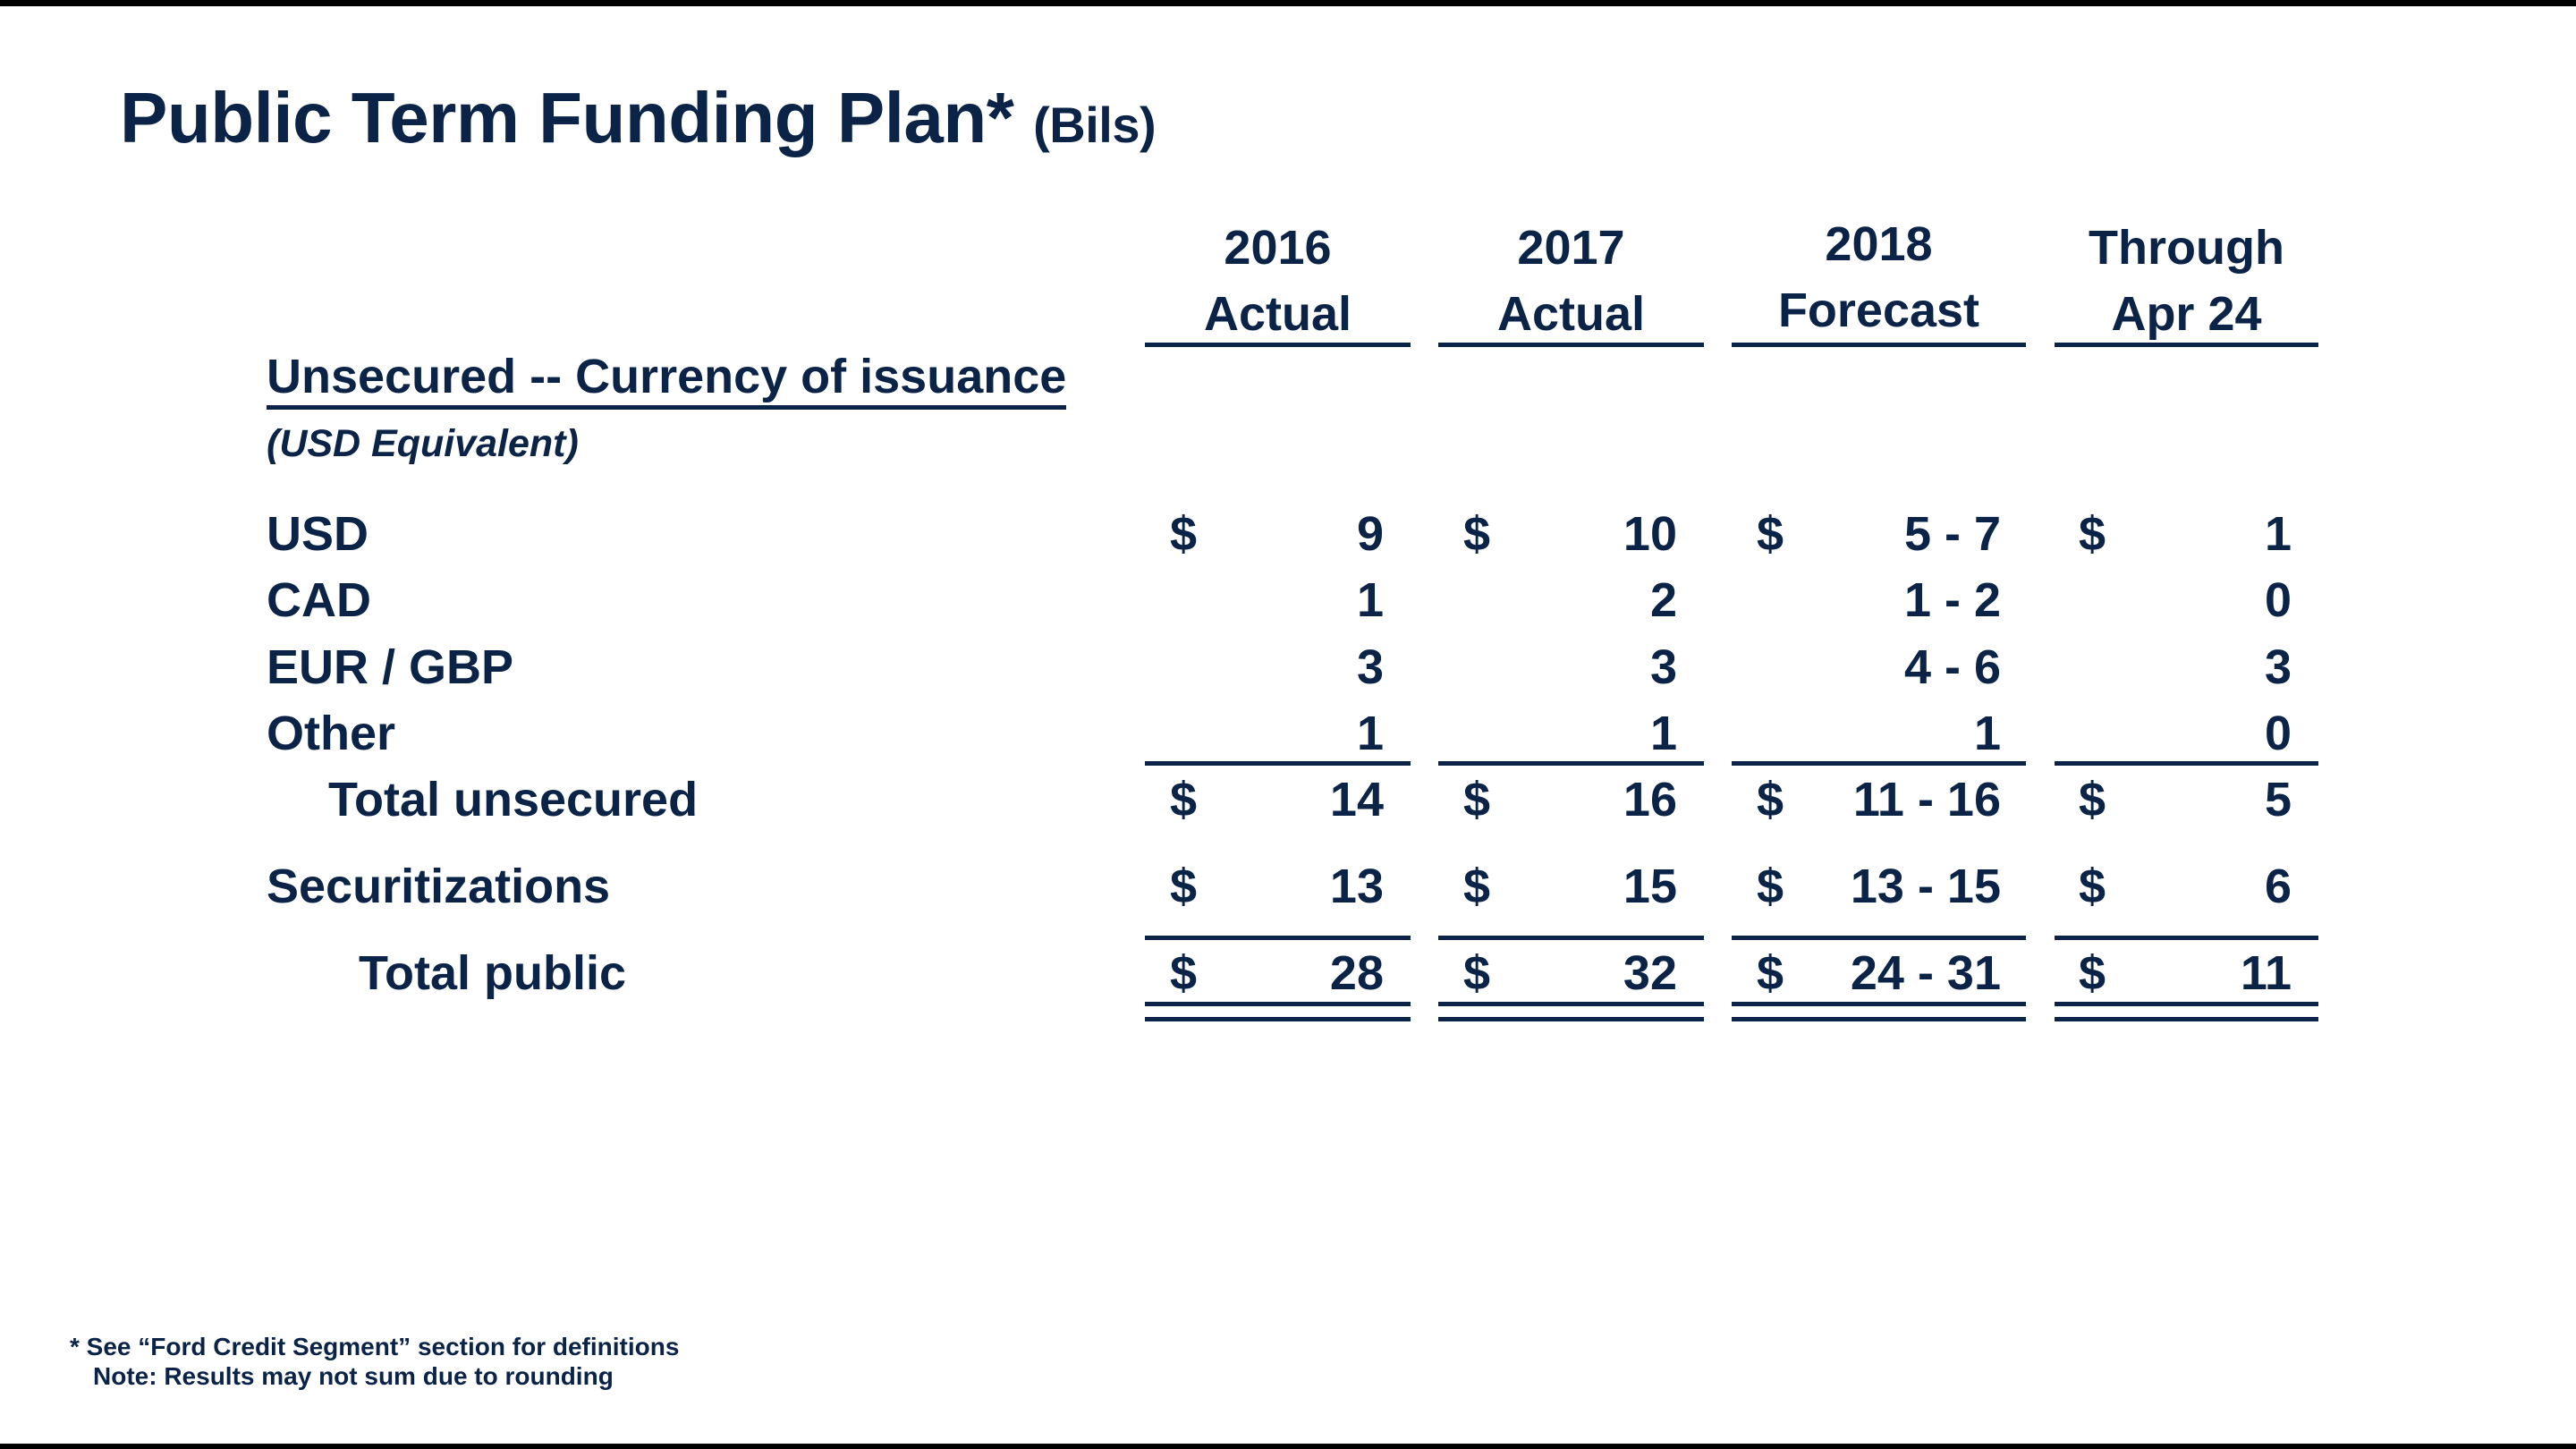 This screenshot has width=2576, height=1449. Describe the element at coordinates (319, 600) in the screenshot. I see `row-label-cad: CAD` at that location.